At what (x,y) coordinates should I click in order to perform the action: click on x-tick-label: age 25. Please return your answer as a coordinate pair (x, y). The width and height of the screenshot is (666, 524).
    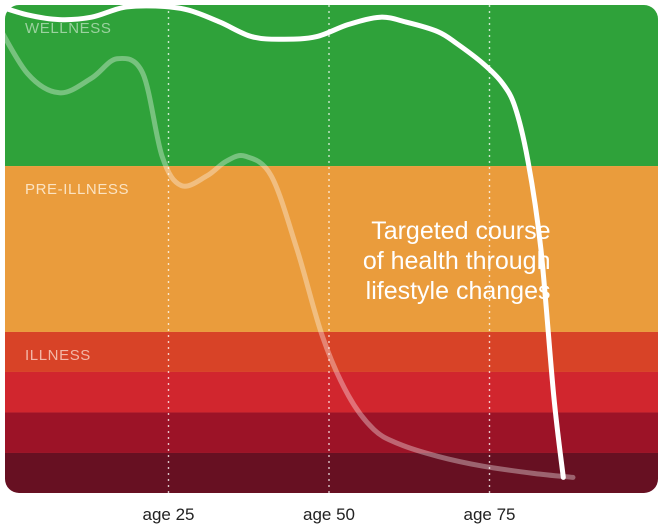
    Looking at the image, I should click on (169, 514).